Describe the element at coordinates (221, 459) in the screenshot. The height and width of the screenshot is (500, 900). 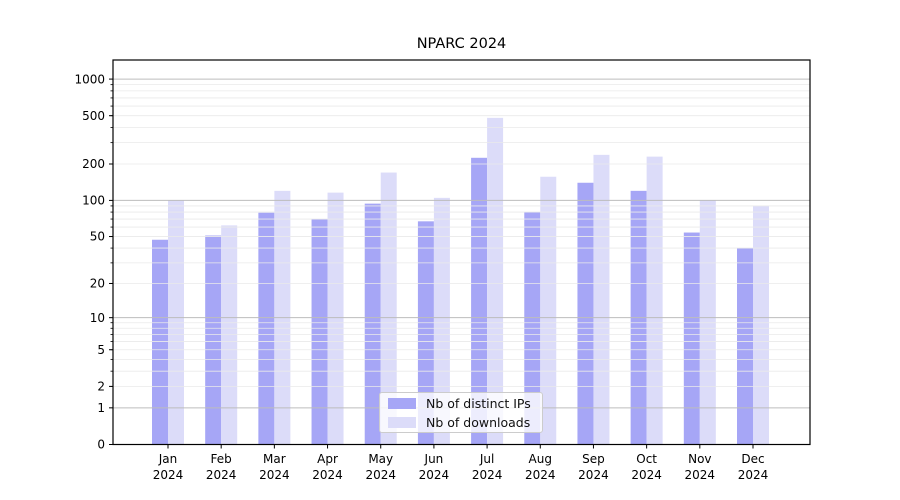
I see `x-tick-label-month: Feb` at that location.